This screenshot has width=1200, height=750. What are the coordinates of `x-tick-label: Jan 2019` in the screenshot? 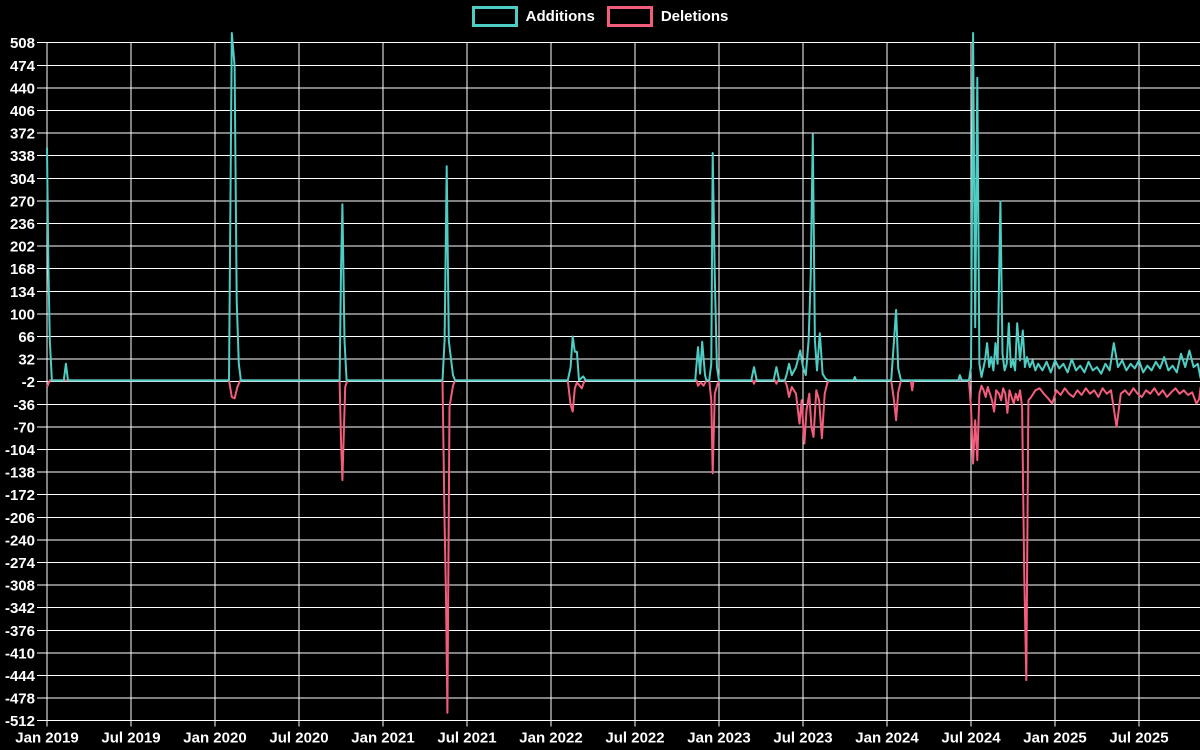 It's located at (46, 738).